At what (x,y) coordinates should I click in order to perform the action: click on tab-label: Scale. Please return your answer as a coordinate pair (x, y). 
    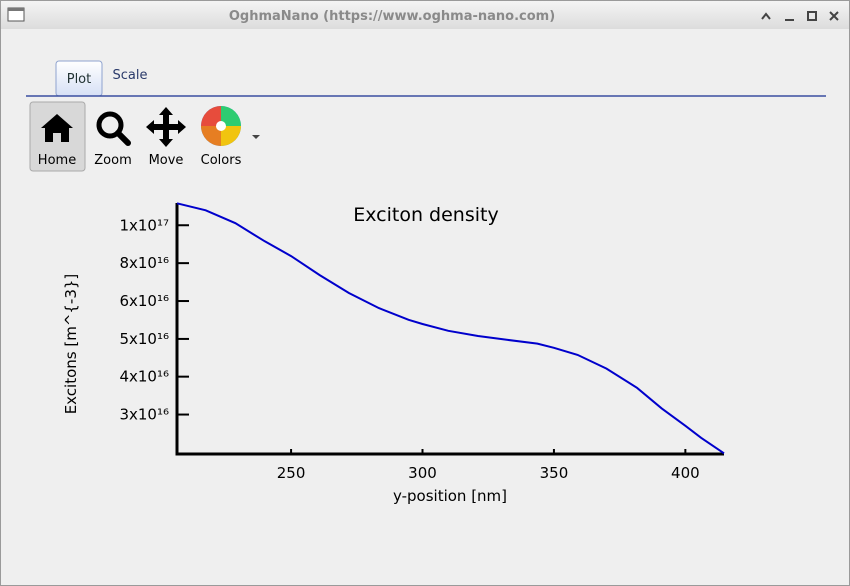
    Looking at the image, I should click on (130, 75).